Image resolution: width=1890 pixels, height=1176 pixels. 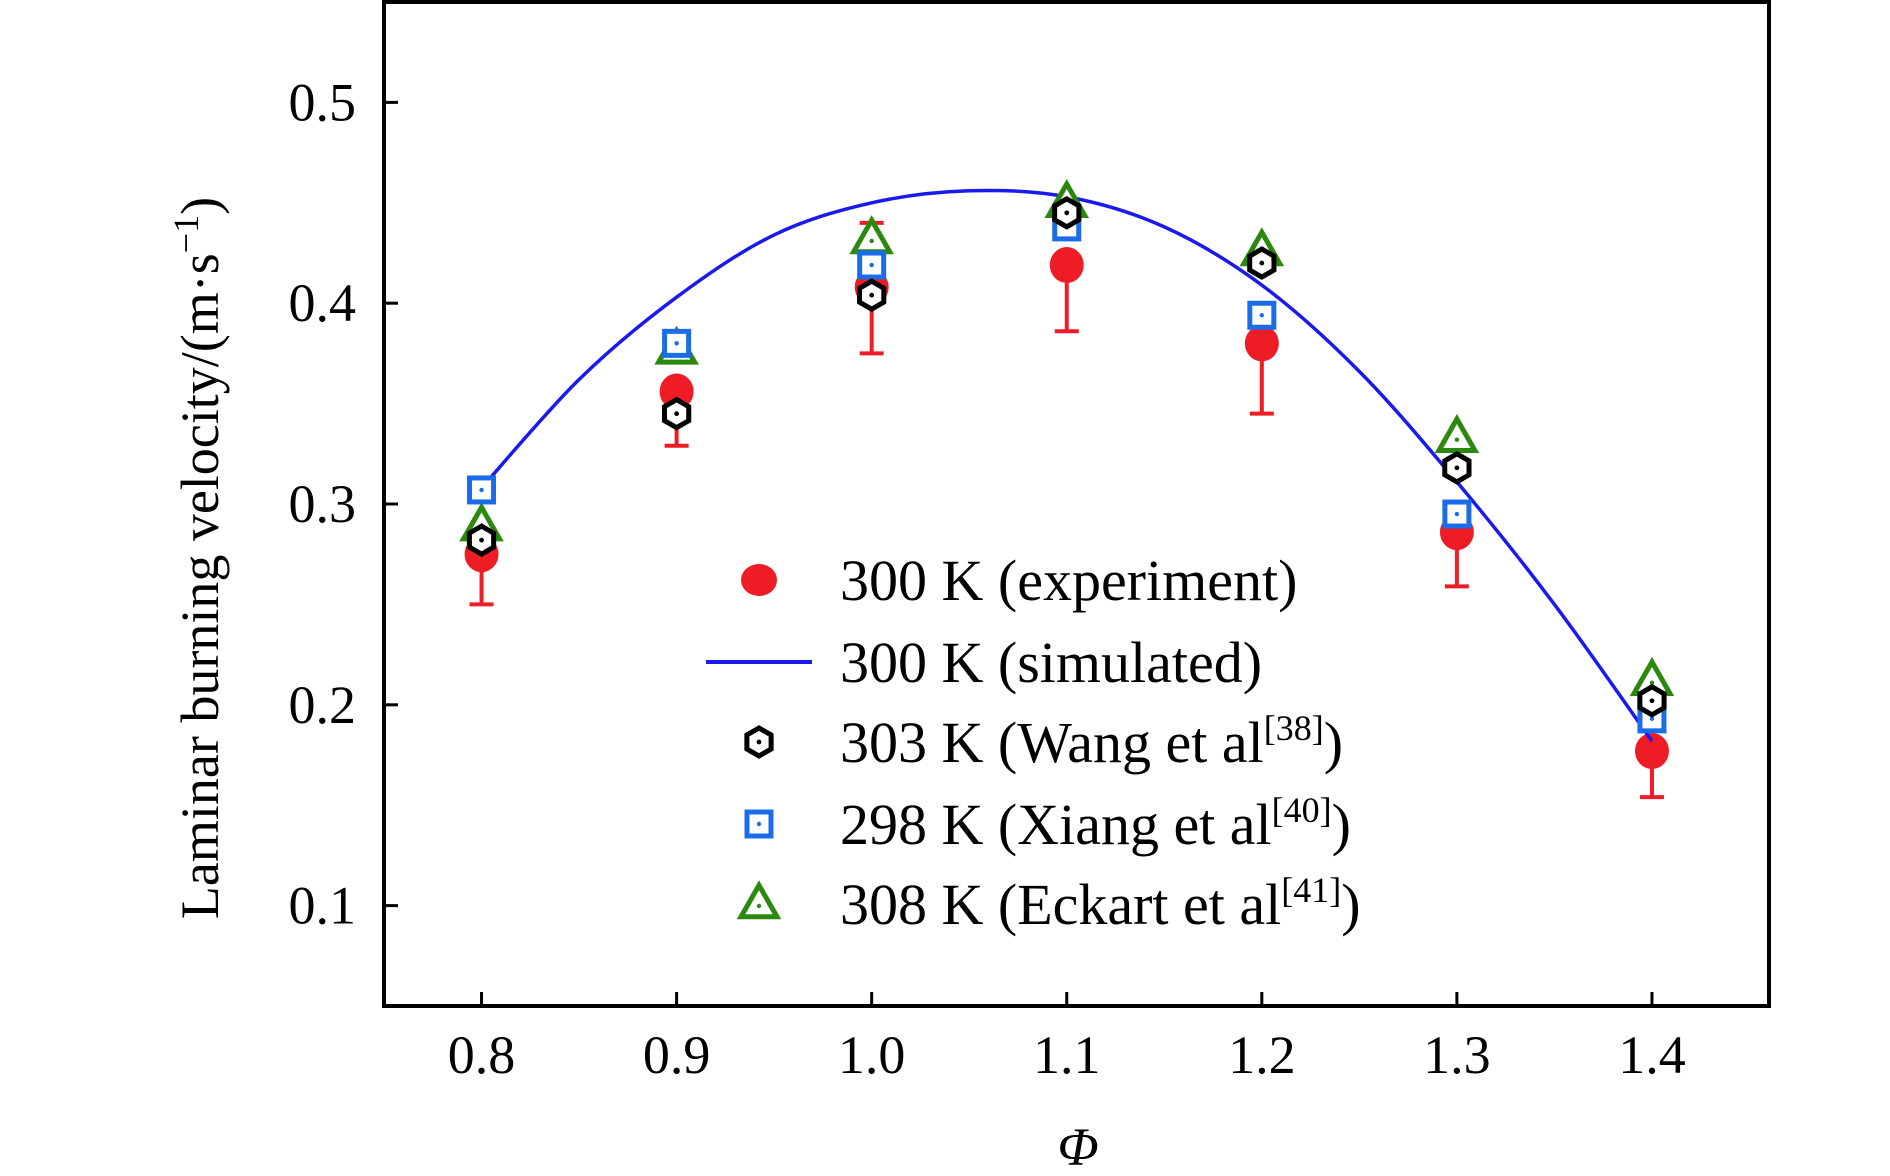 I want to click on legend-marker-triangle, so click(x=759, y=900).